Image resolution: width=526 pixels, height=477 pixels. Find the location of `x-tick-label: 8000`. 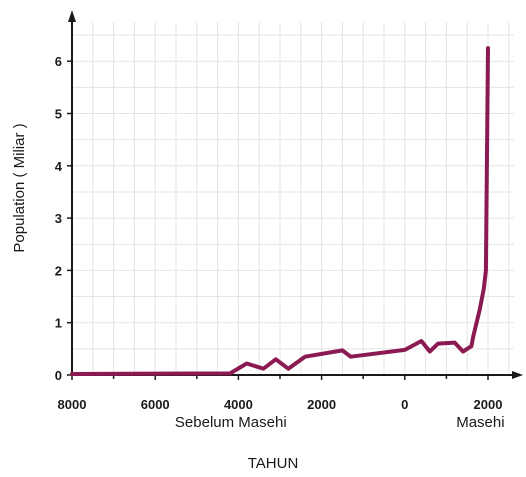

x-tick-label: 8000 is located at coordinates (72, 404).